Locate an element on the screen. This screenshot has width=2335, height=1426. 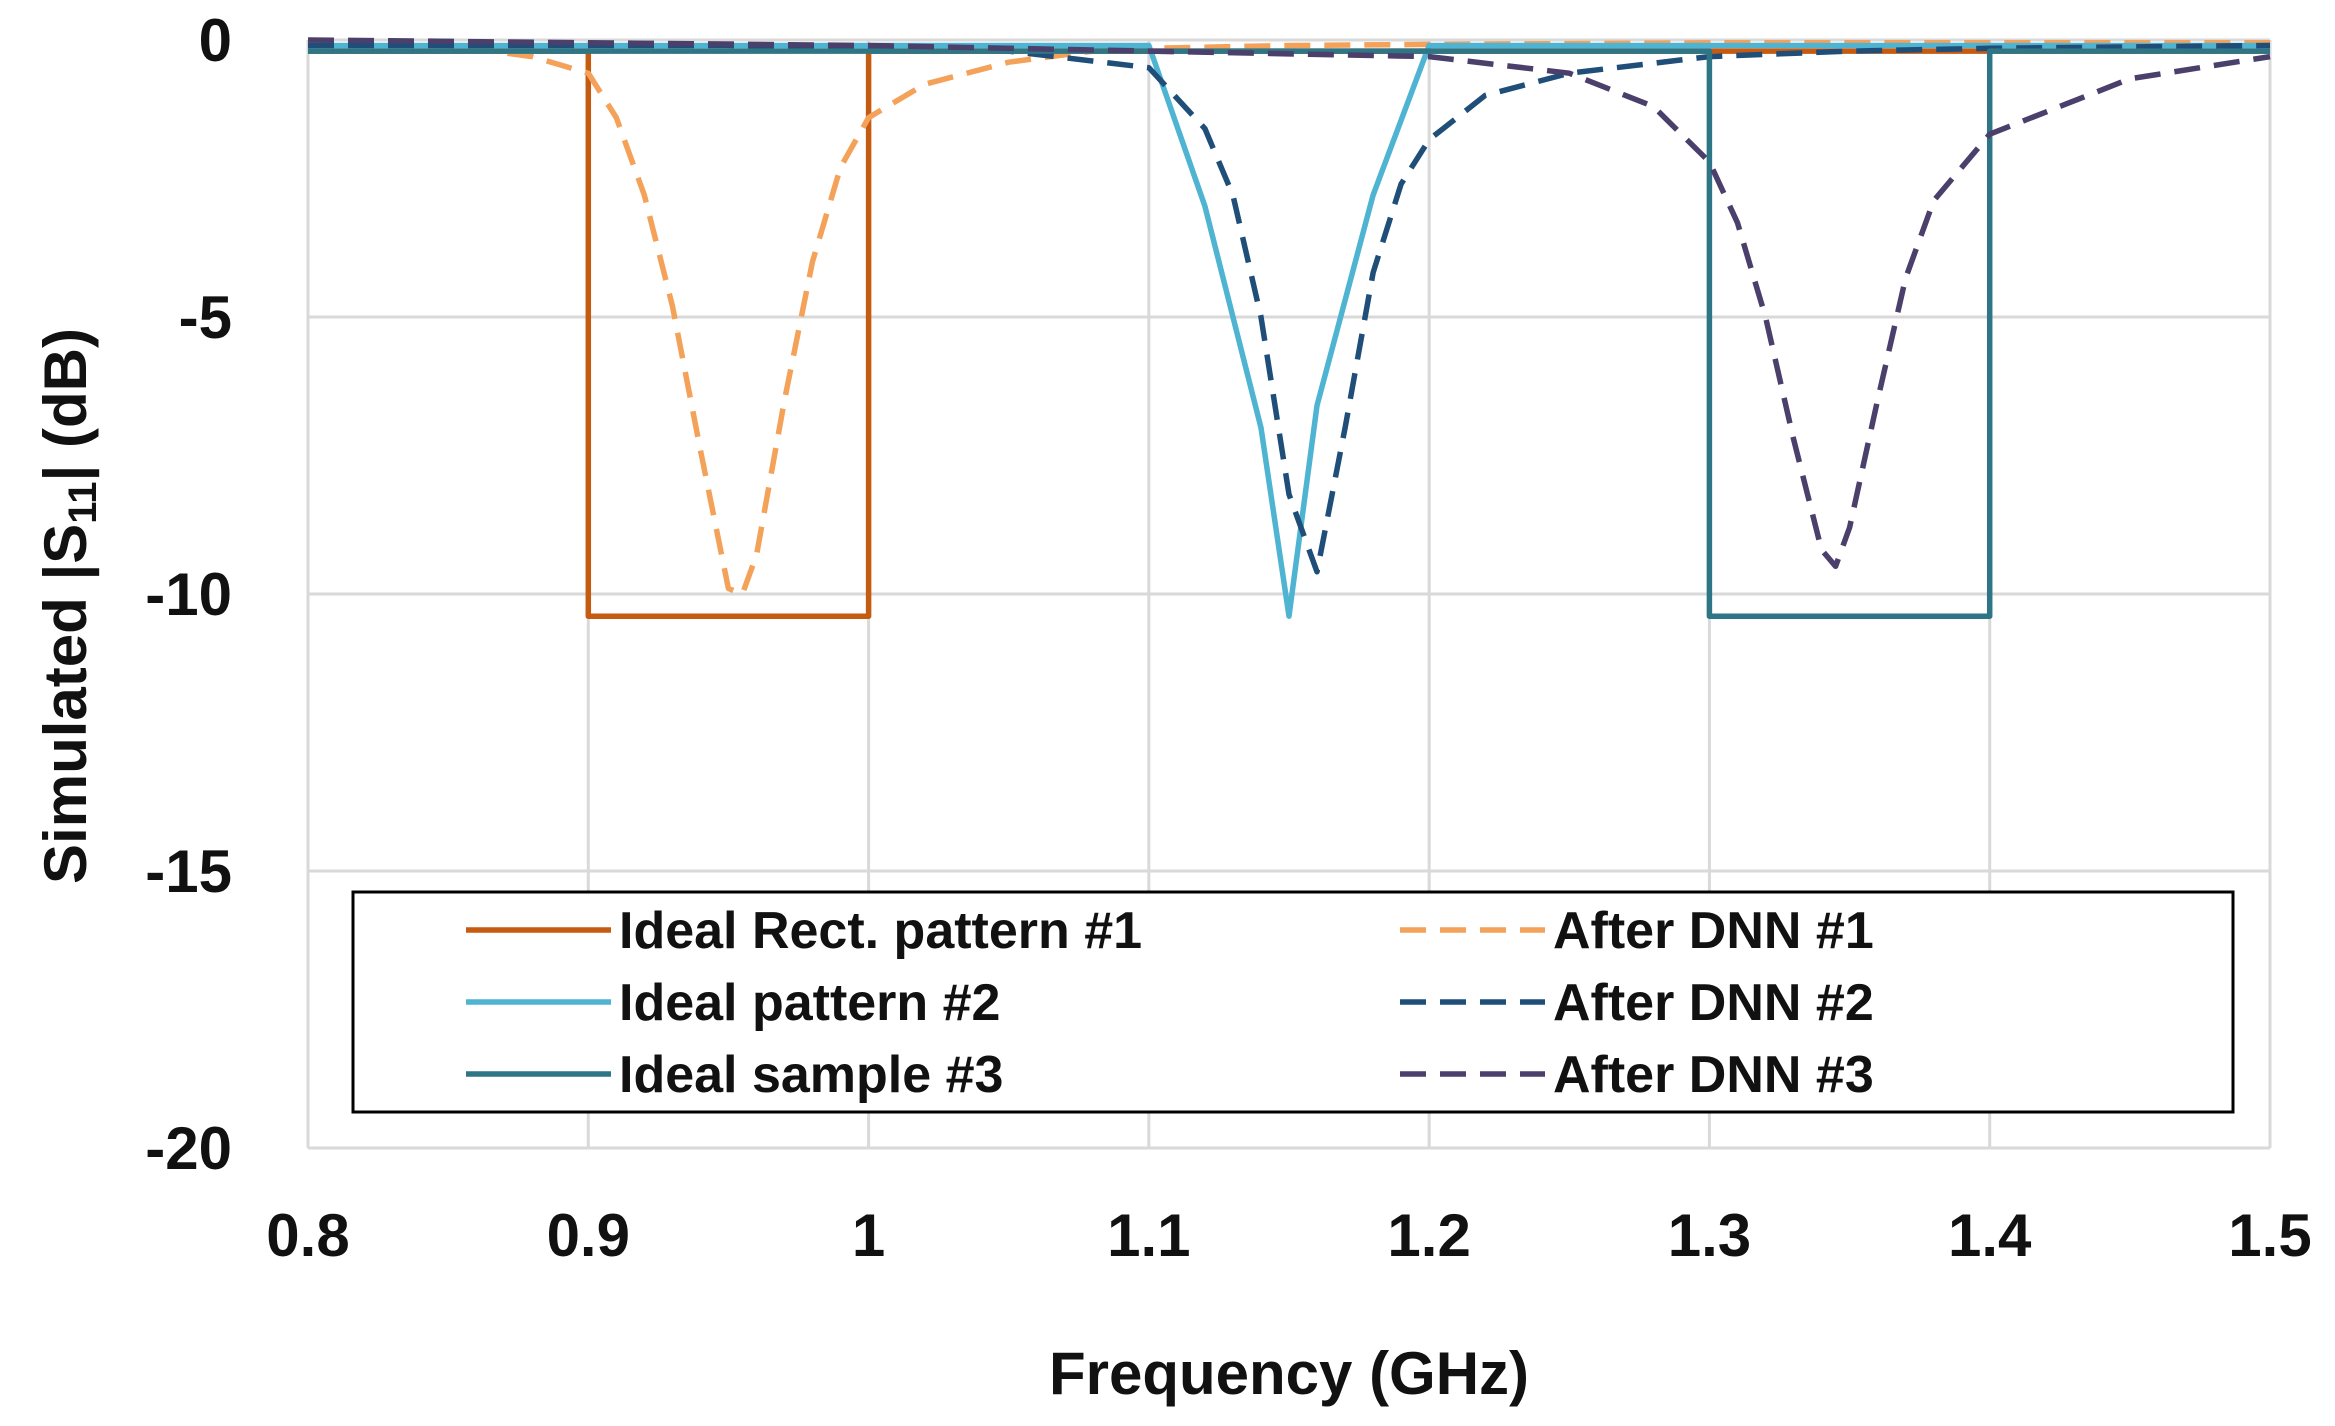
legend-label: Ideal sample #3 is located at coordinates (811, 1075).